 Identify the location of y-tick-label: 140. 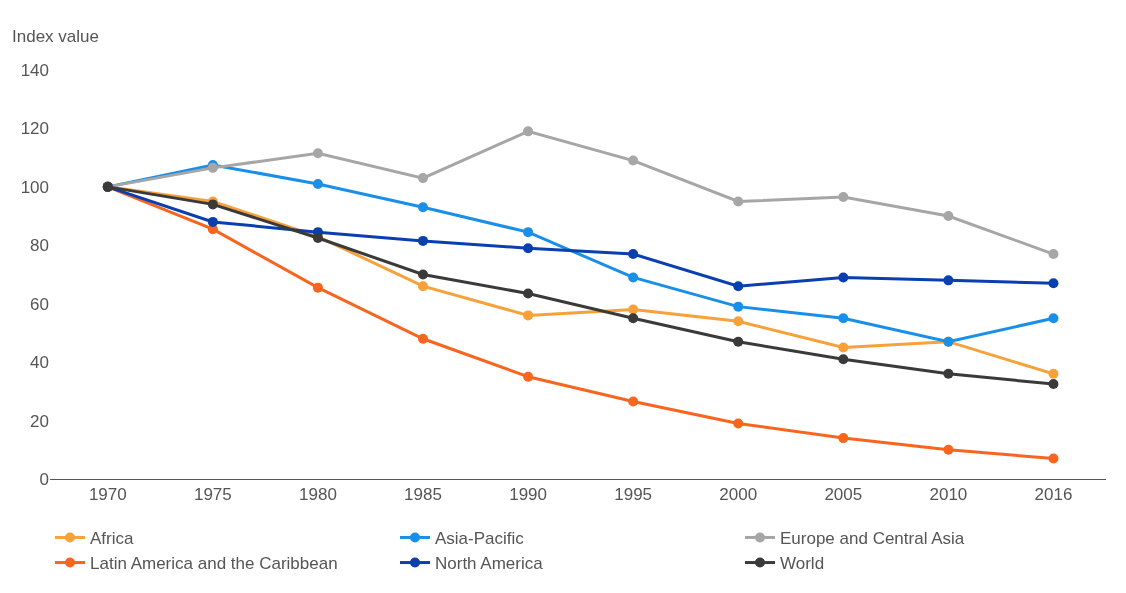
(34, 70).